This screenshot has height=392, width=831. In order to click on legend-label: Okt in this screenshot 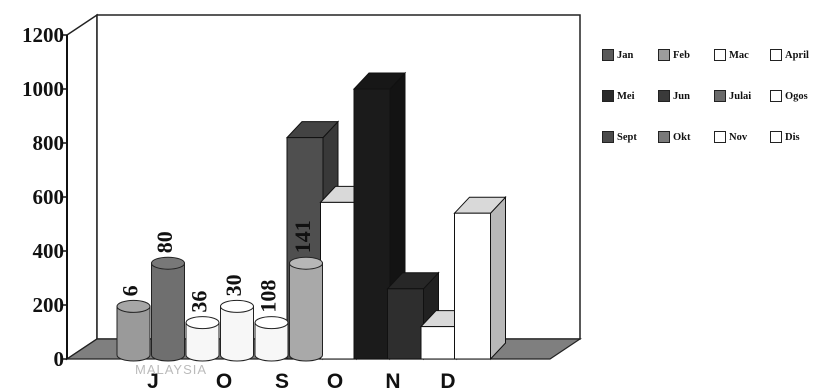, I will do `click(682, 137)`.